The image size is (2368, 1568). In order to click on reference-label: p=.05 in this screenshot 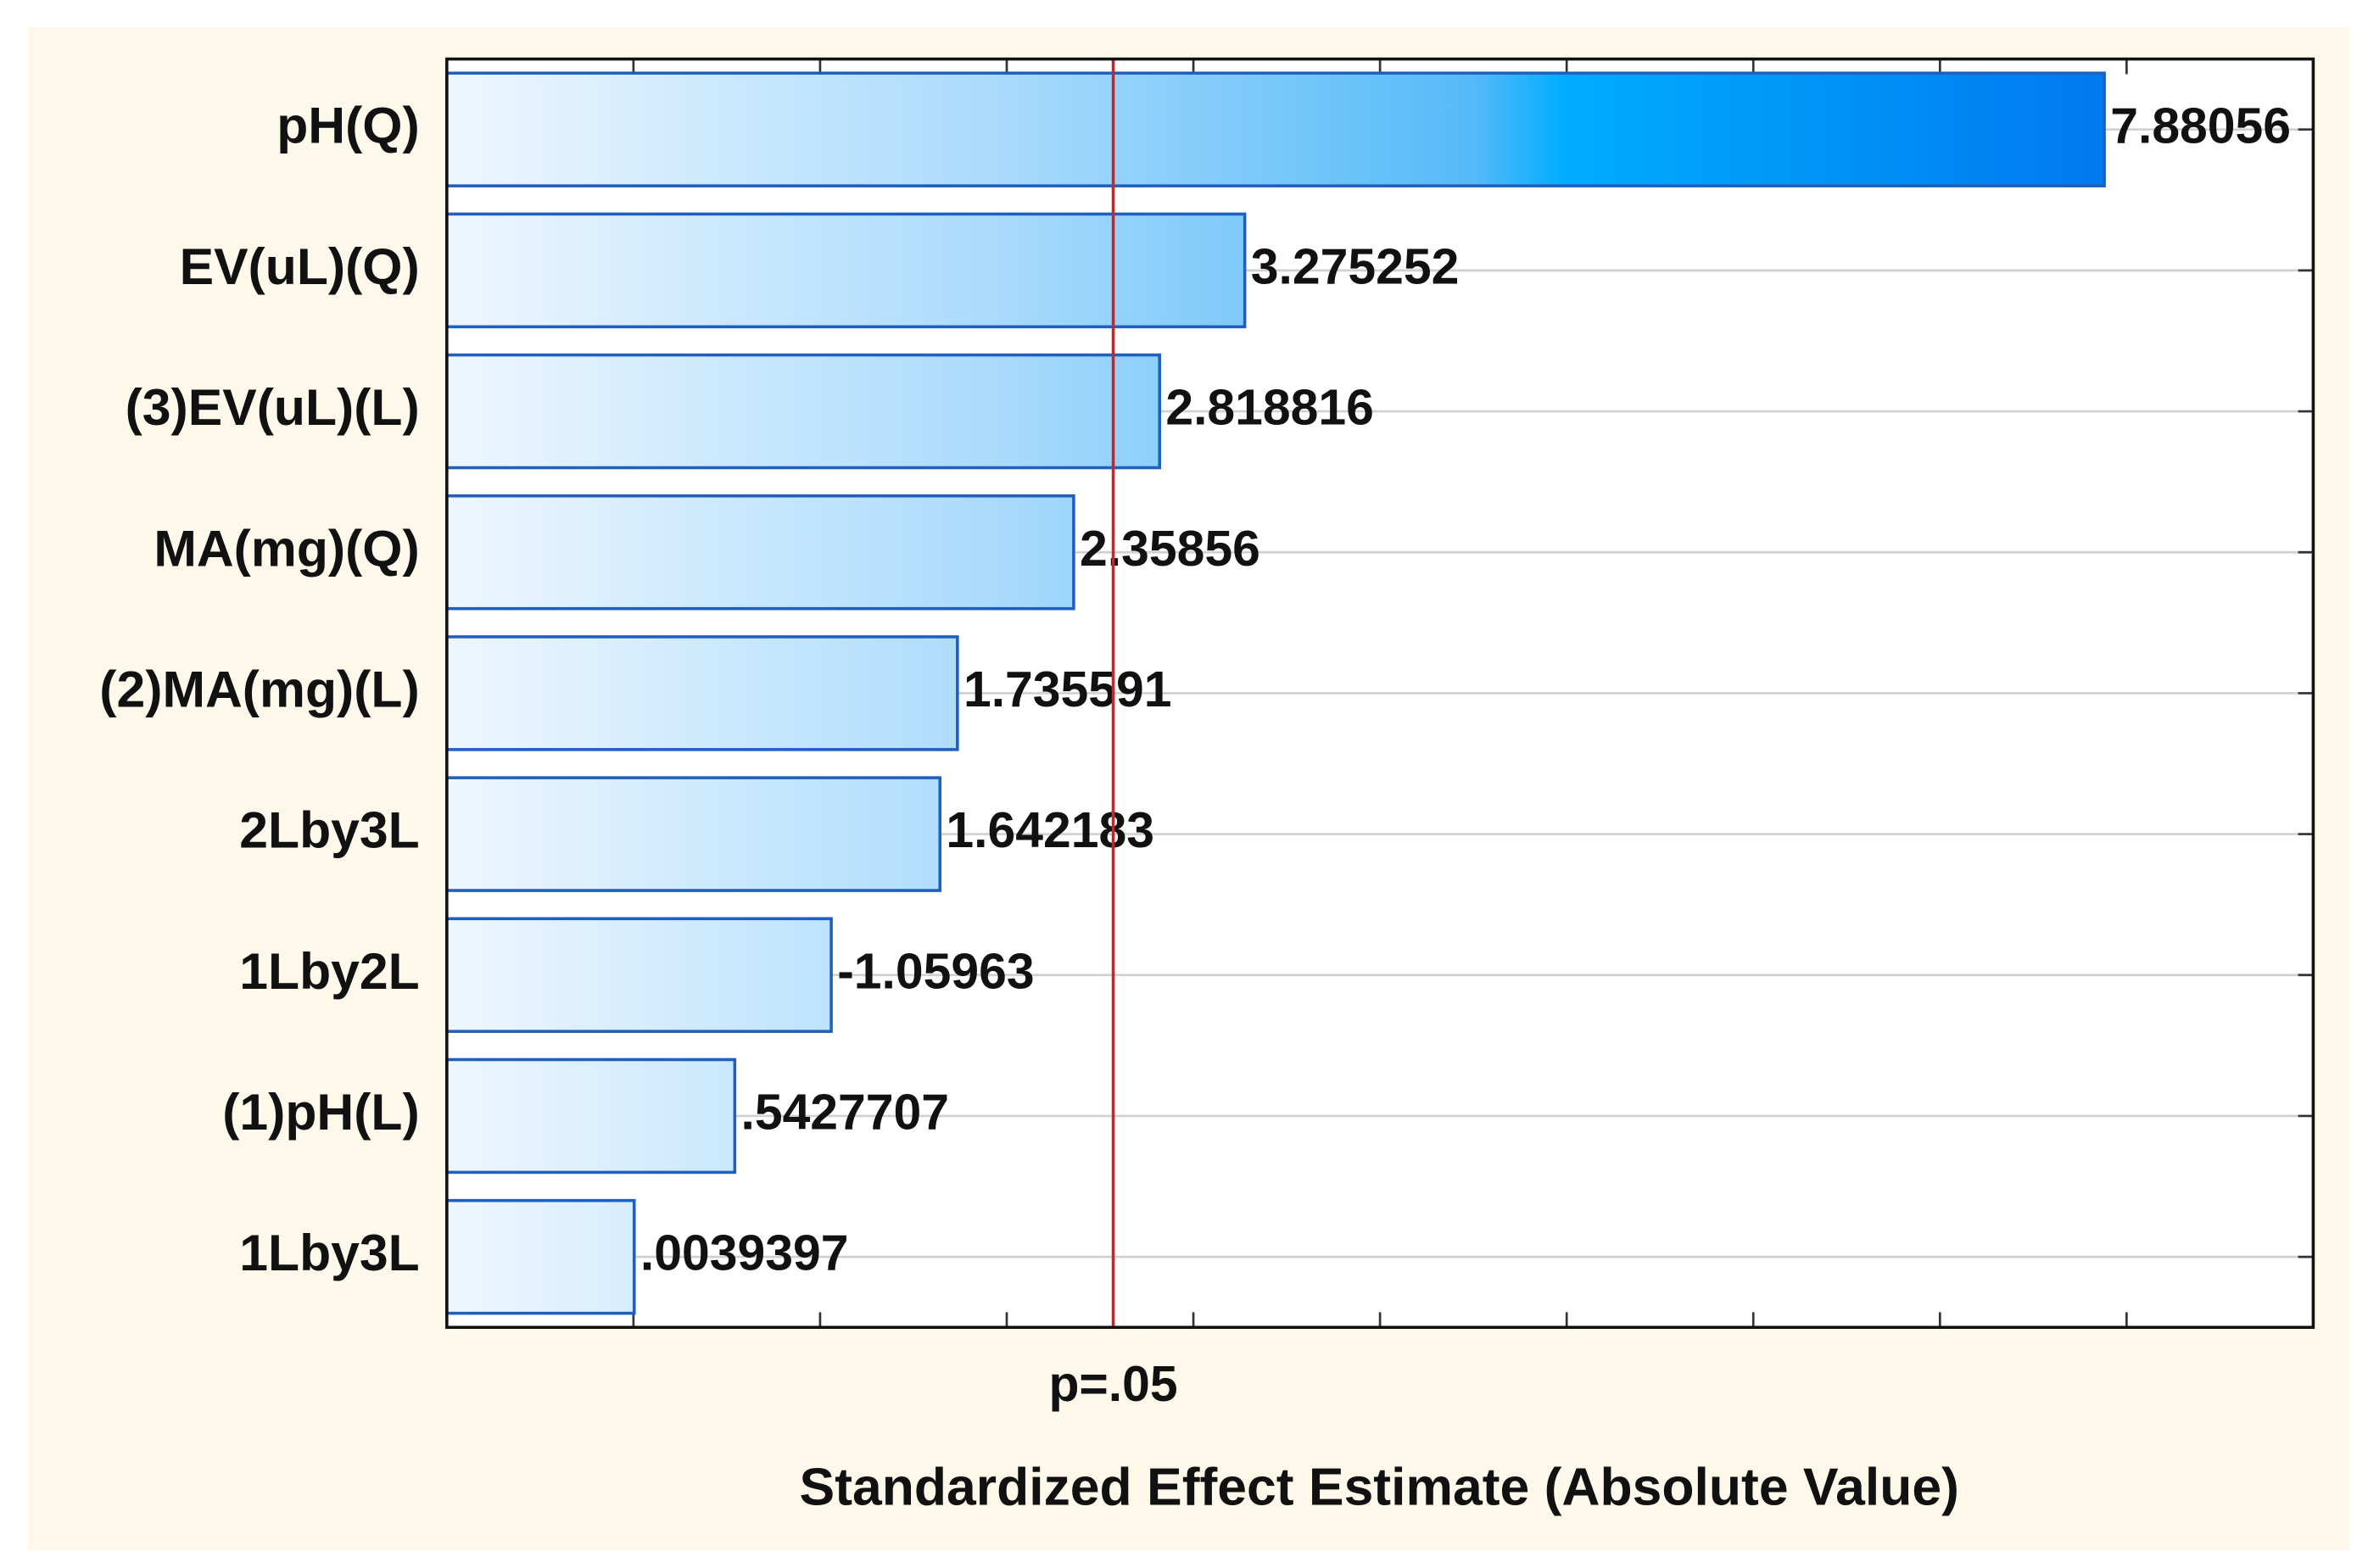, I will do `click(1112, 1385)`.